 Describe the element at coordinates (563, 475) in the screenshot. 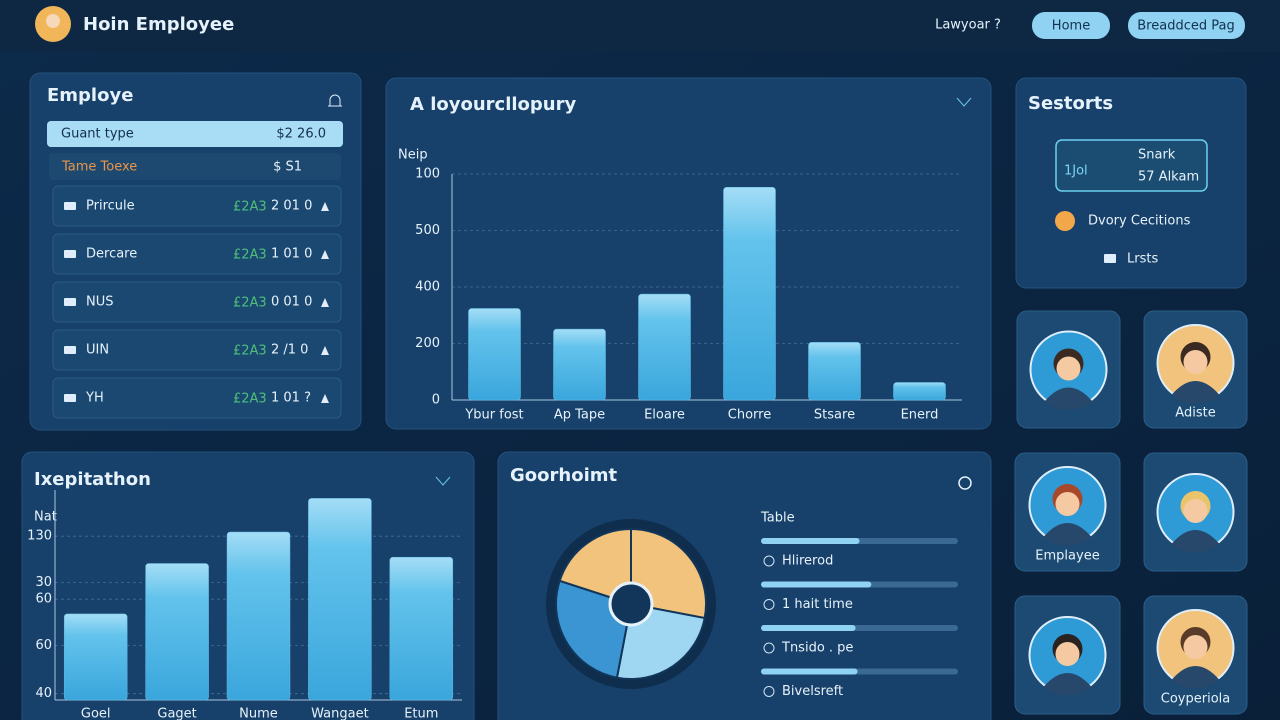

I see `chart-title: Goorhoimt` at that location.